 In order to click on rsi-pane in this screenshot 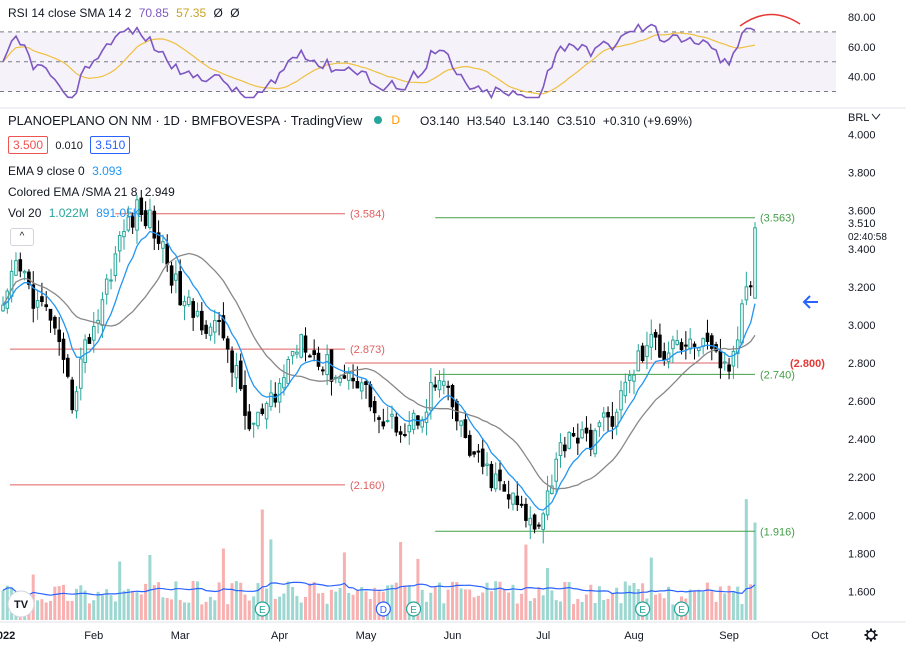, I will do `click(418, 56)`.